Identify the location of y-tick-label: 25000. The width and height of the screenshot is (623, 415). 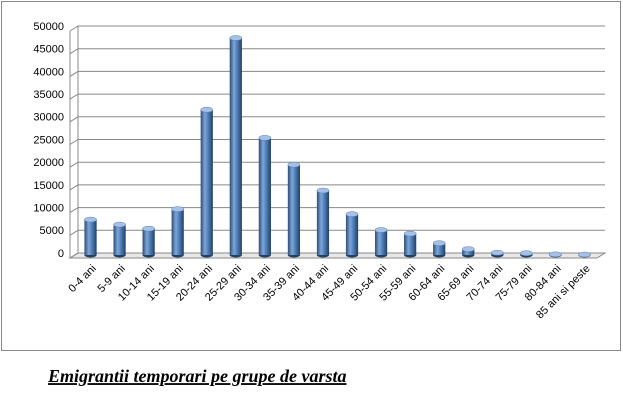
(48, 140).